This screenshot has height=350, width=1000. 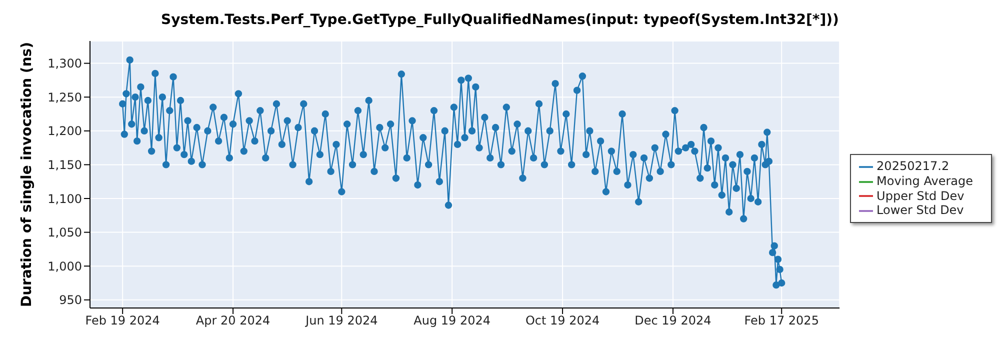 What do you see at coordinates (924, 181) in the screenshot?
I see `legend-label: Moving Average` at bounding box center [924, 181].